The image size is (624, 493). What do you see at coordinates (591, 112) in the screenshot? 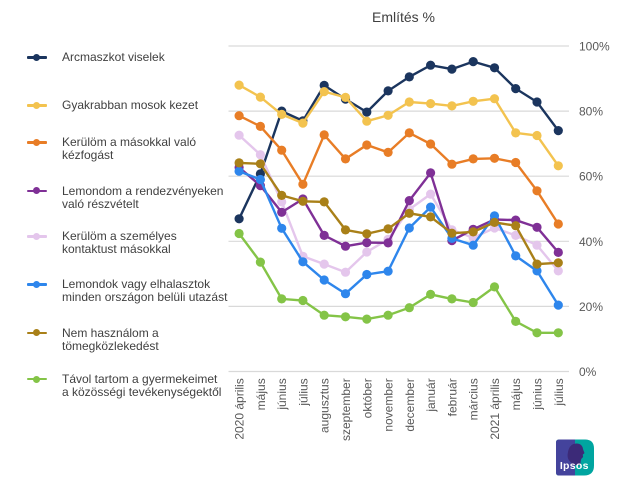
I see `svg-text: 80%` at bounding box center [591, 112].